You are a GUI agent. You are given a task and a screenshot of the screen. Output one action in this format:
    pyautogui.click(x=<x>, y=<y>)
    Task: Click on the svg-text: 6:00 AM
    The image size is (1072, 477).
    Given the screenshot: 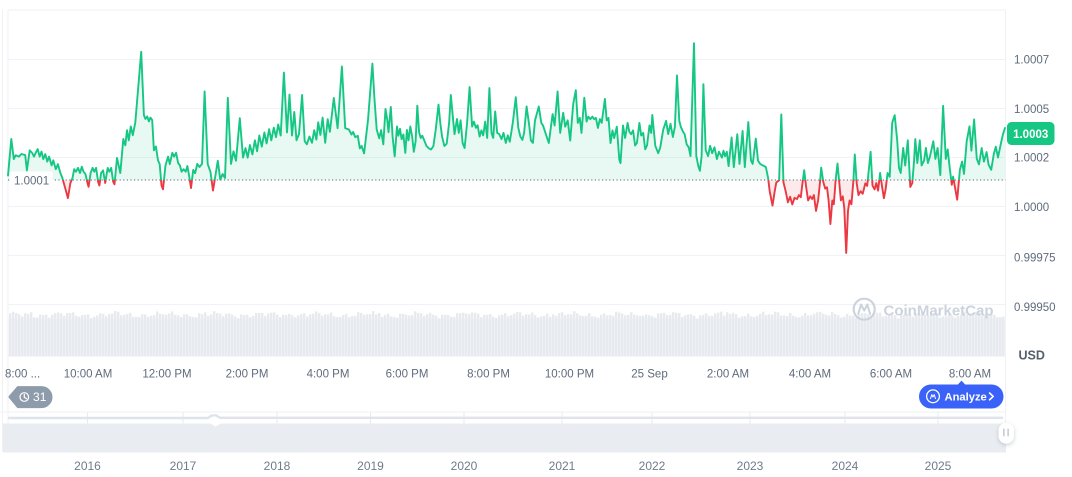 What is the action you would take?
    pyautogui.click(x=891, y=374)
    